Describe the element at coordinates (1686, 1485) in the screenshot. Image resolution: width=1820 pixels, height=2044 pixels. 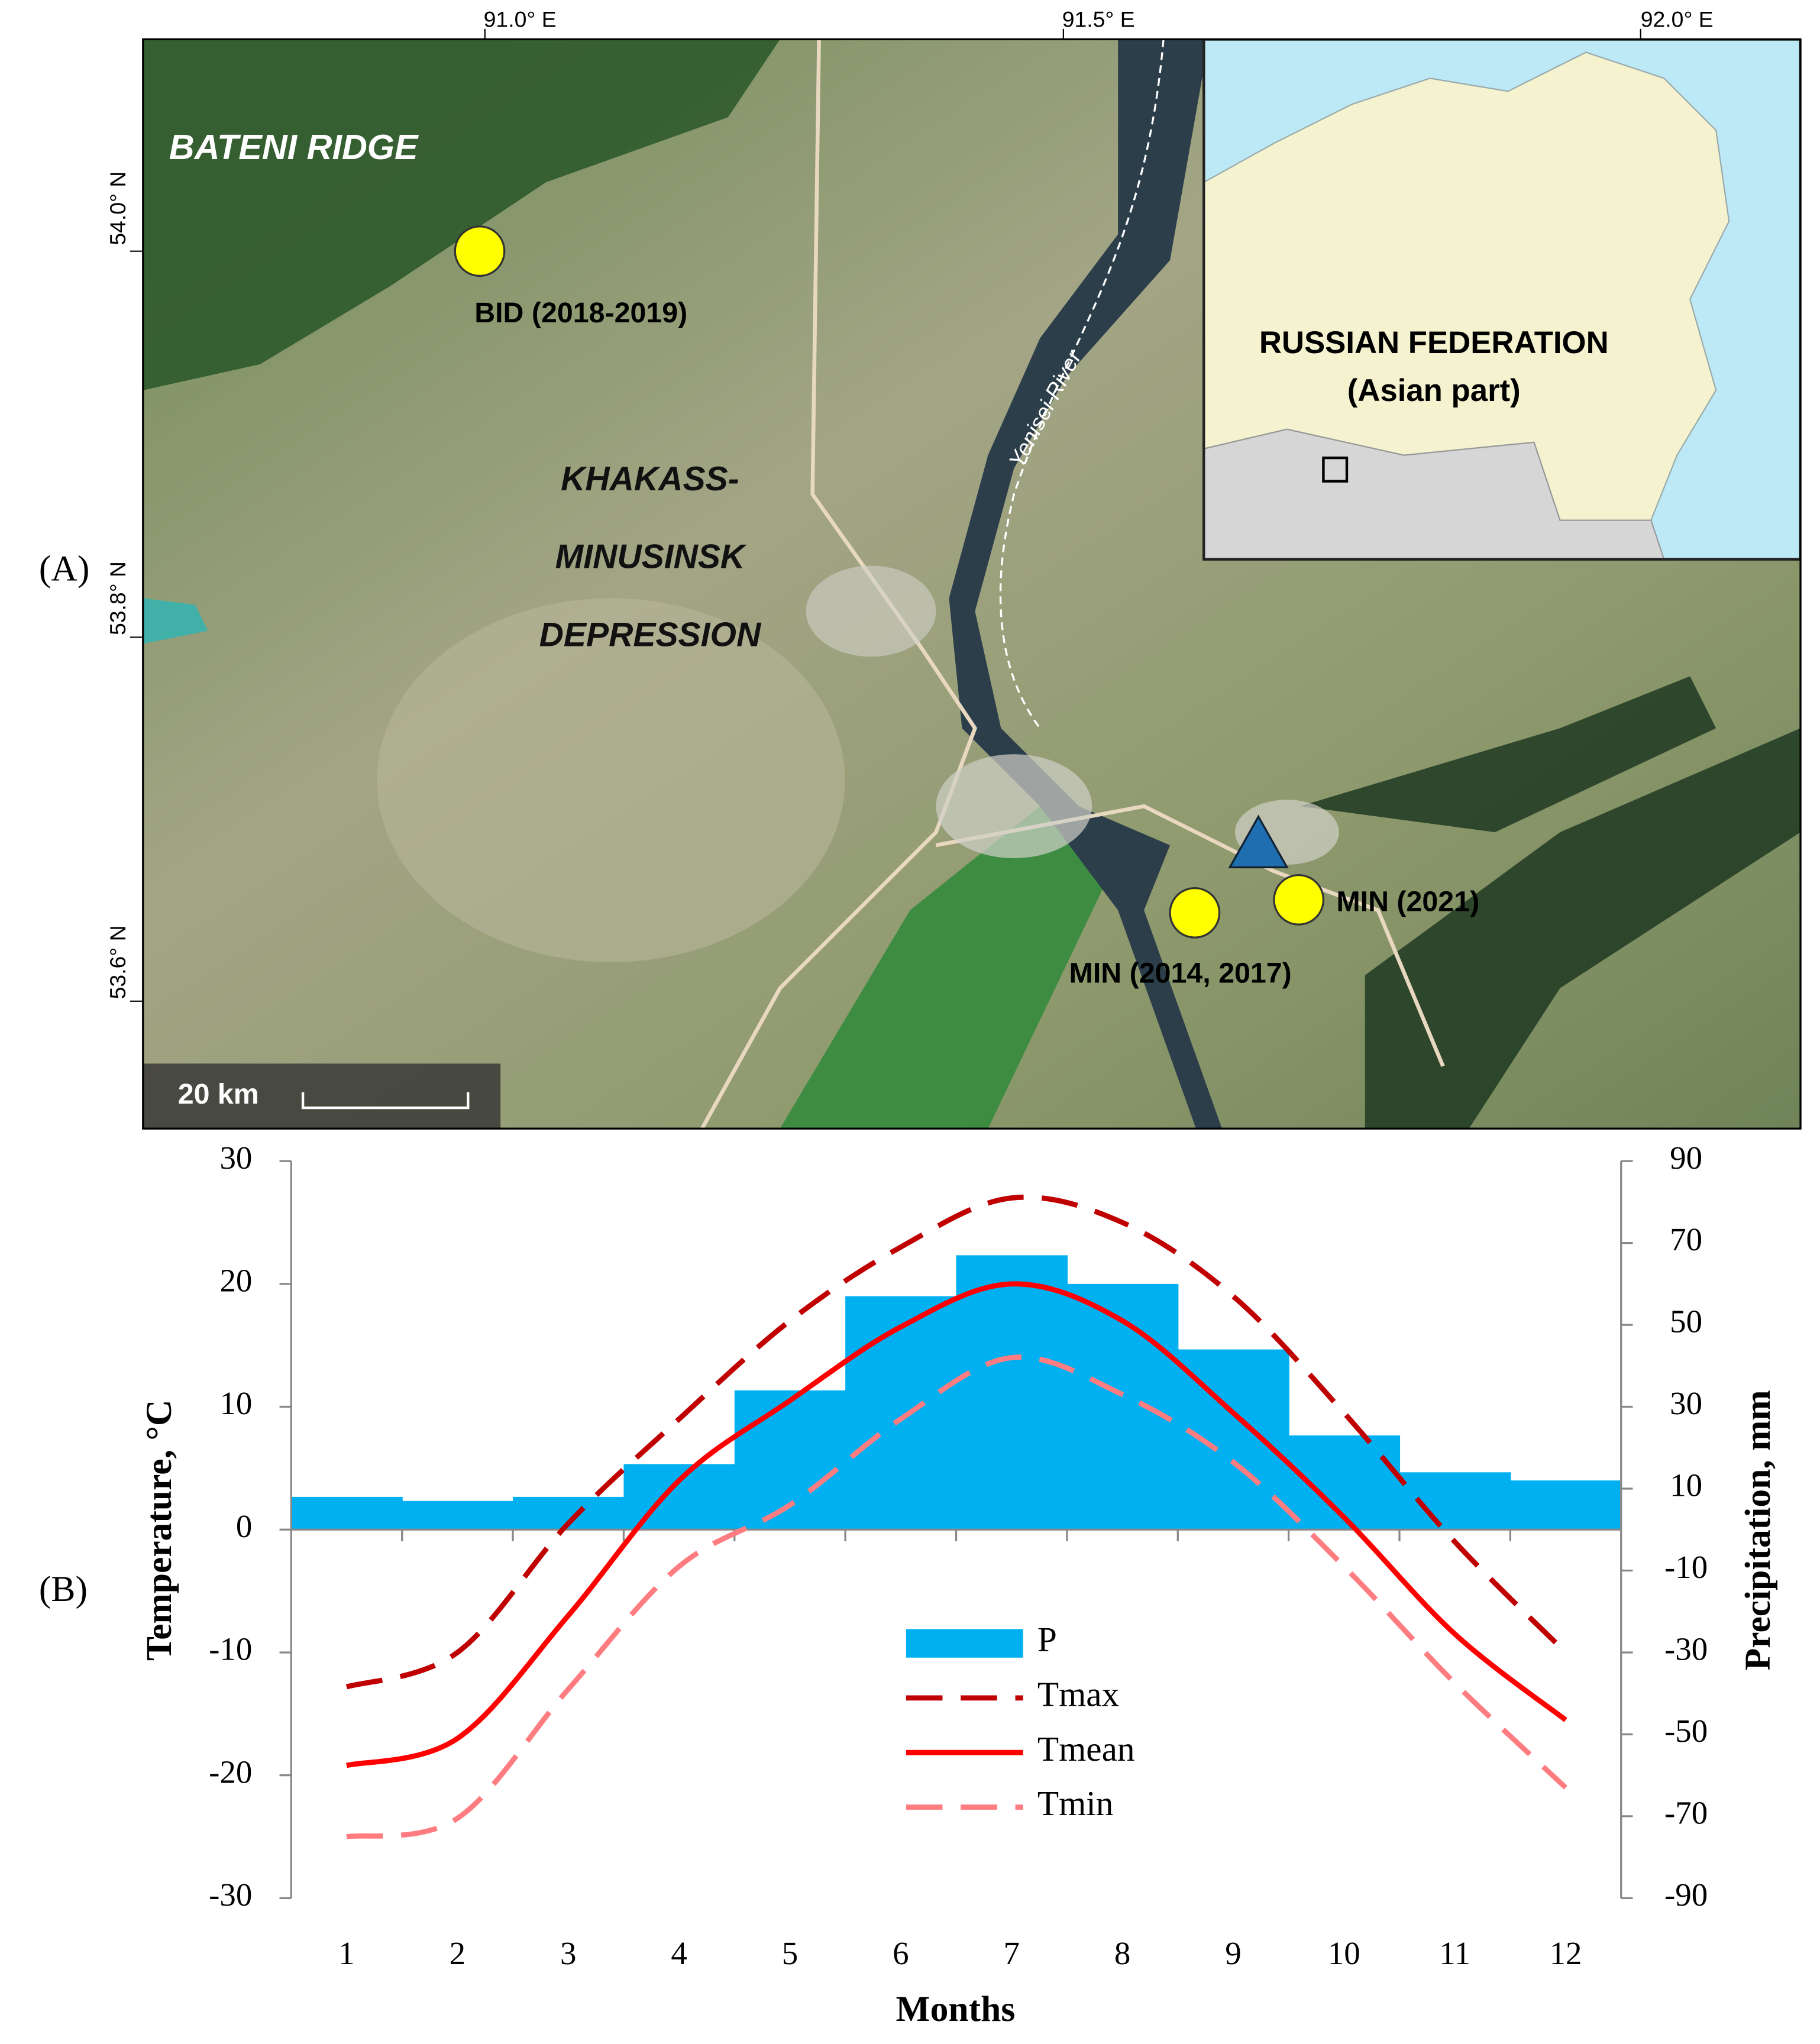
I see `y2-tick-label: 10` at that location.